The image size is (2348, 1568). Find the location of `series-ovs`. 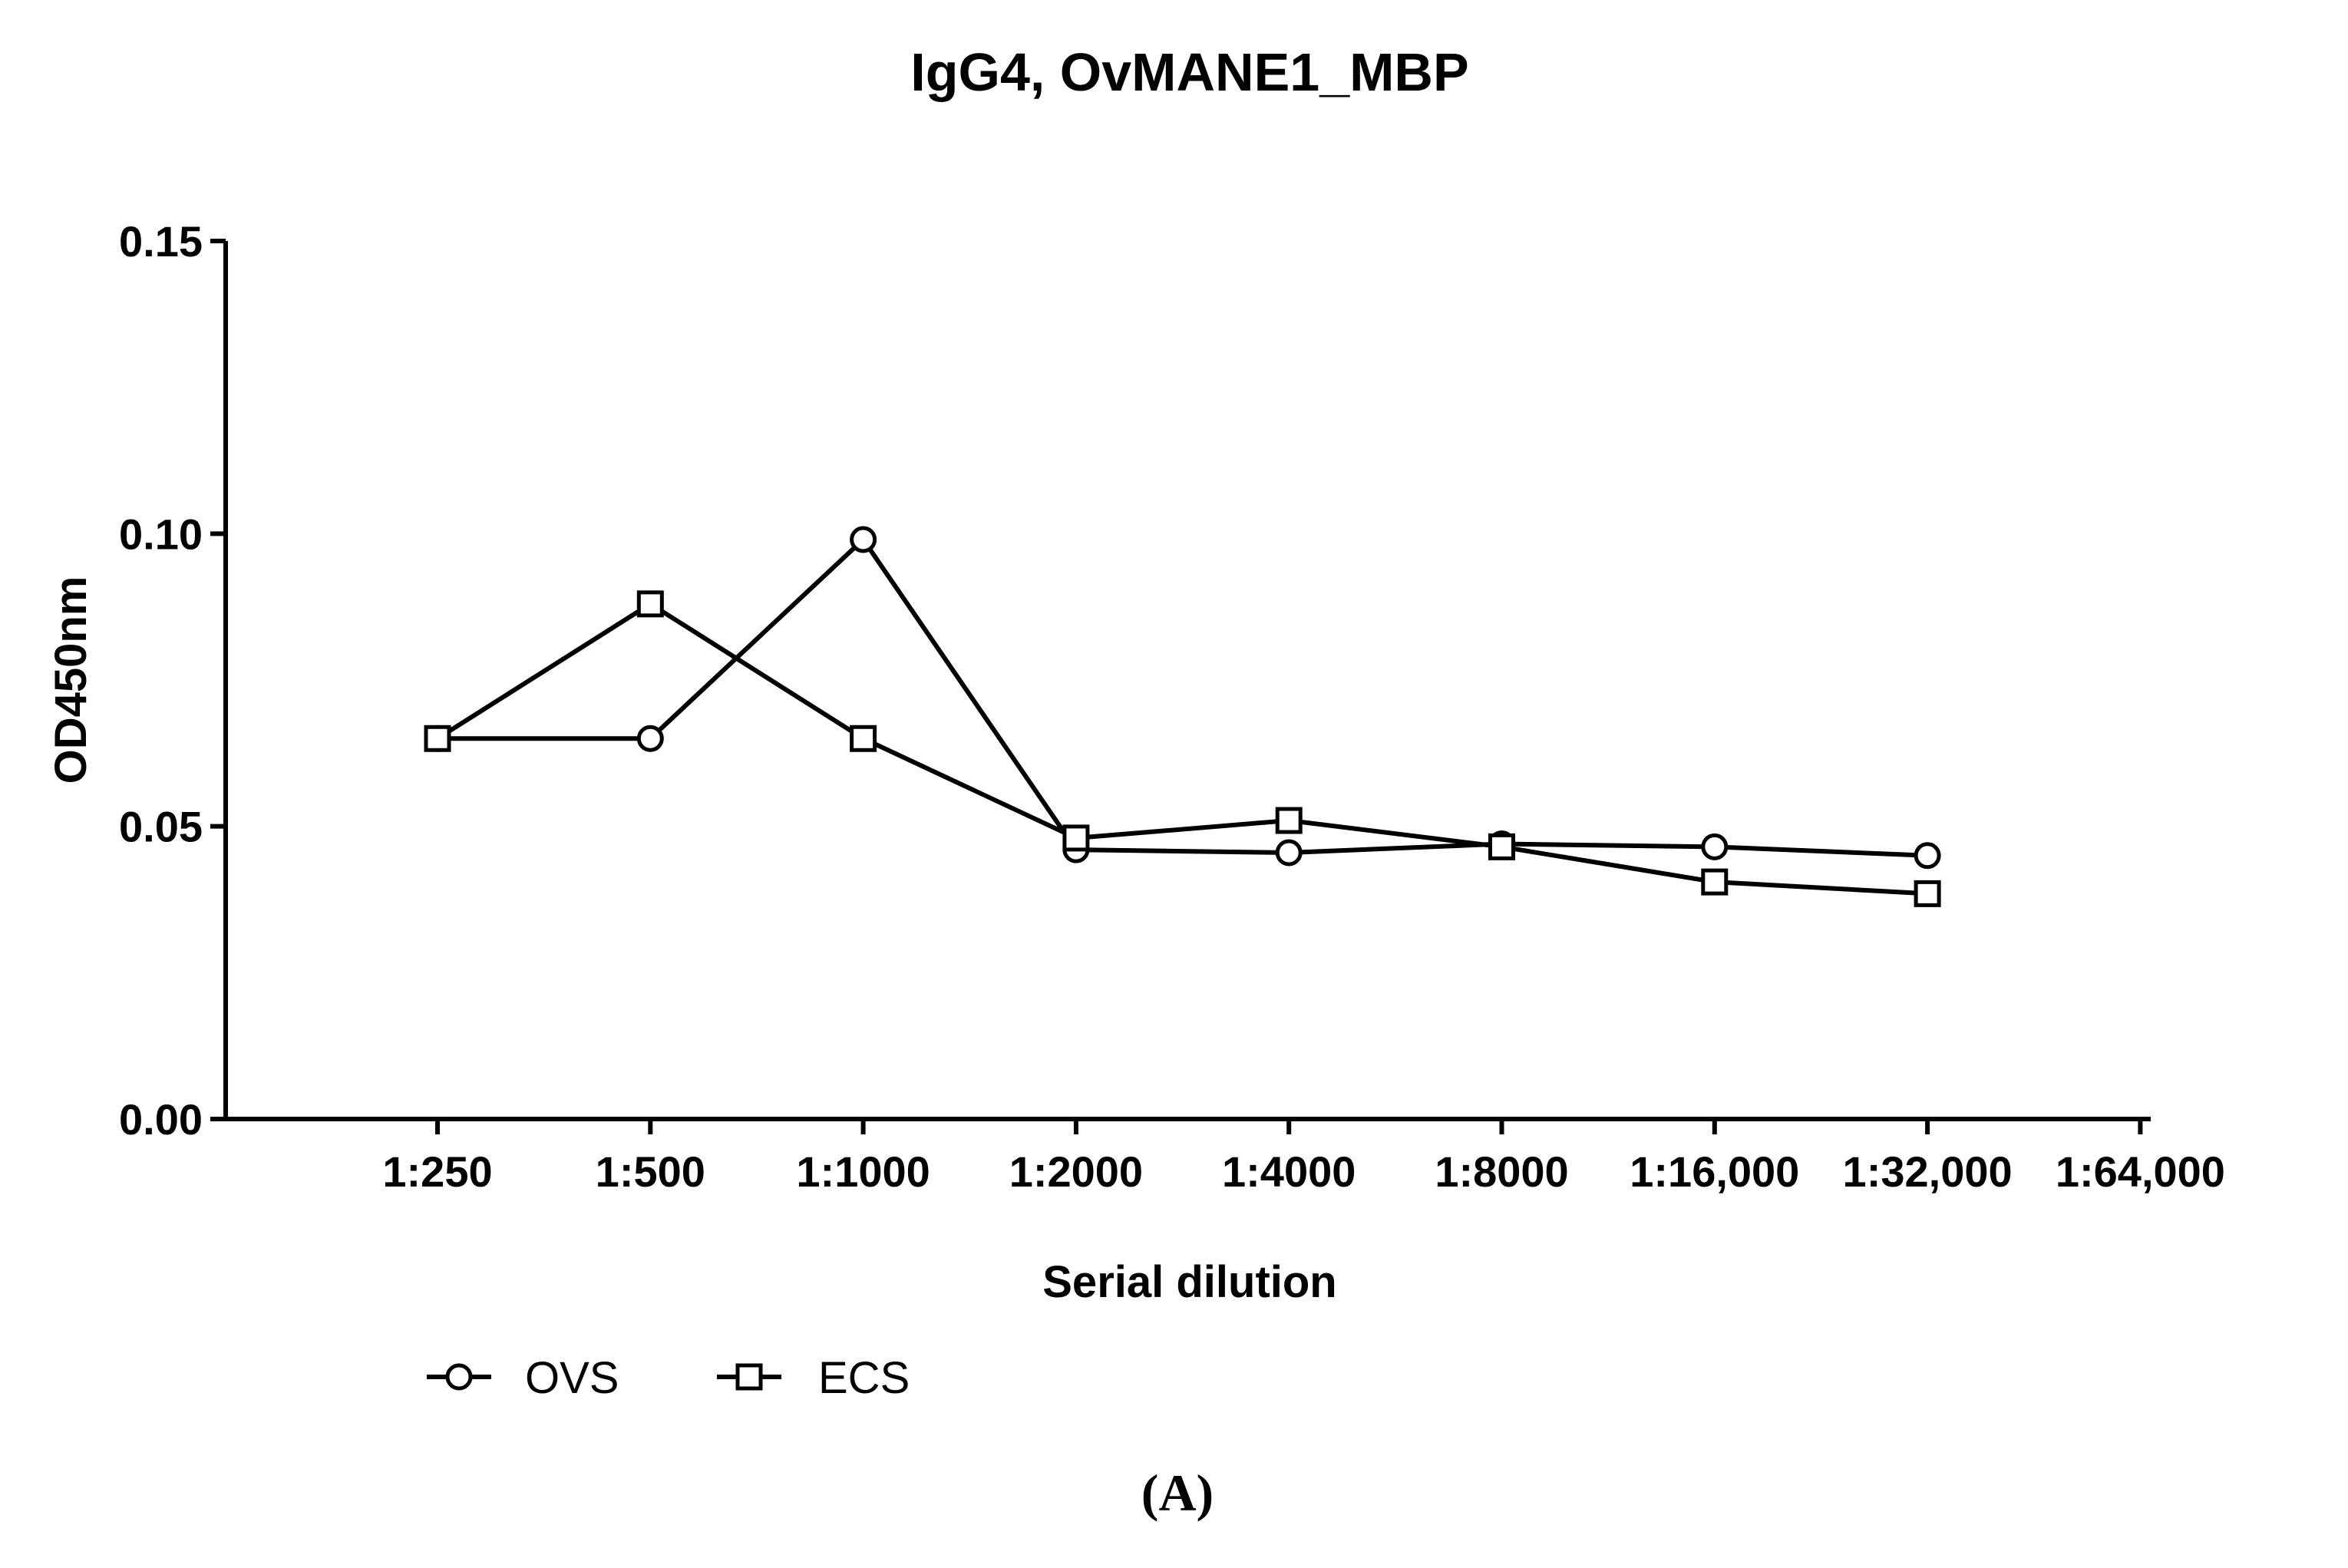

series-ovs is located at coordinates (1182, 698).